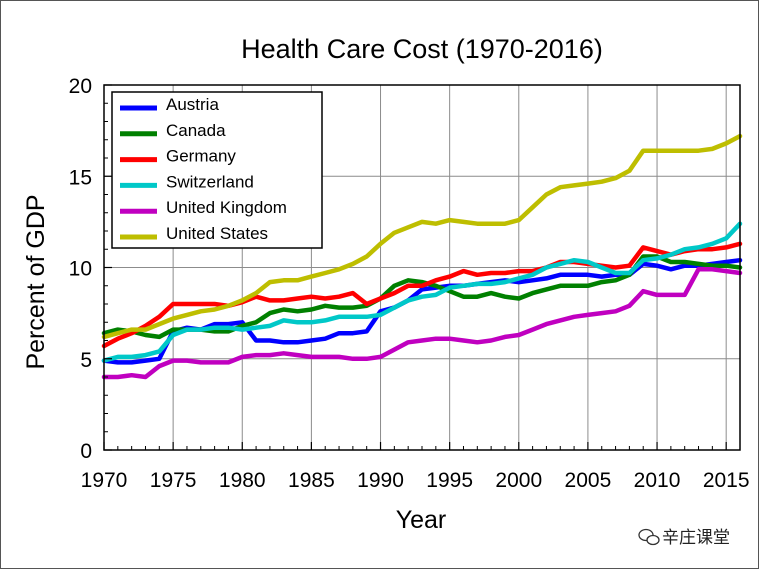 This screenshot has width=759, height=569. I want to click on x-axis-title: Year, so click(421, 520).